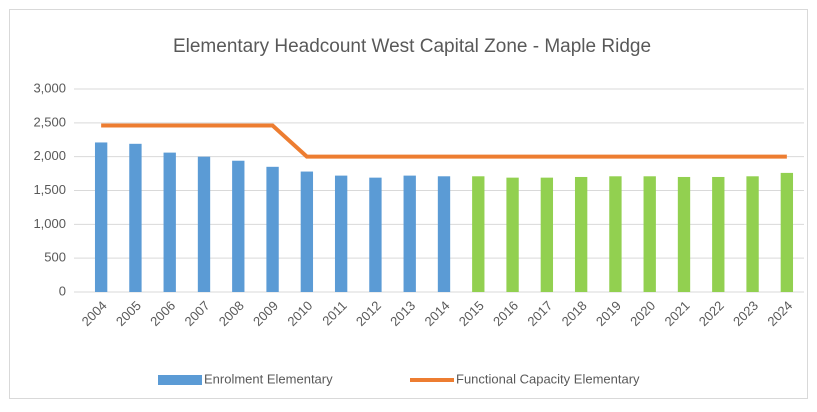 This screenshot has height=412, width=817. What do you see at coordinates (268, 378) in the screenshot?
I see `legend-label: Enrolment Elementary` at bounding box center [268, 378].